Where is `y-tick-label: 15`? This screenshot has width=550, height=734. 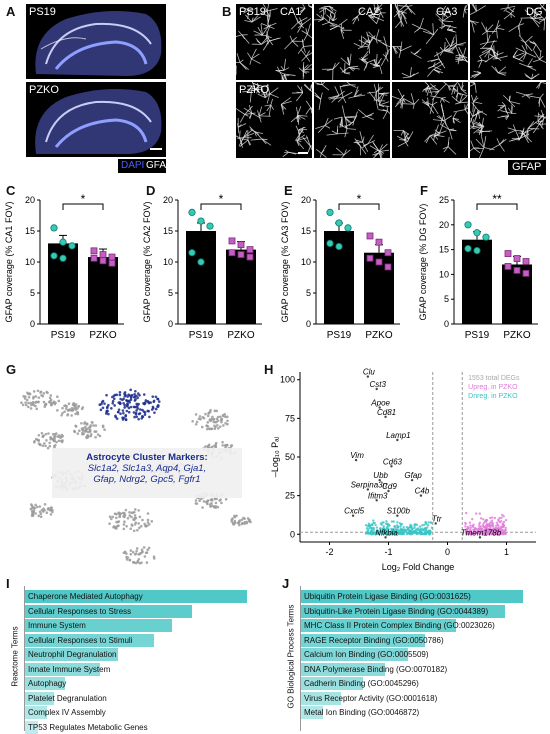
y-tick-label: 15 is located at coordinates (30, 231).